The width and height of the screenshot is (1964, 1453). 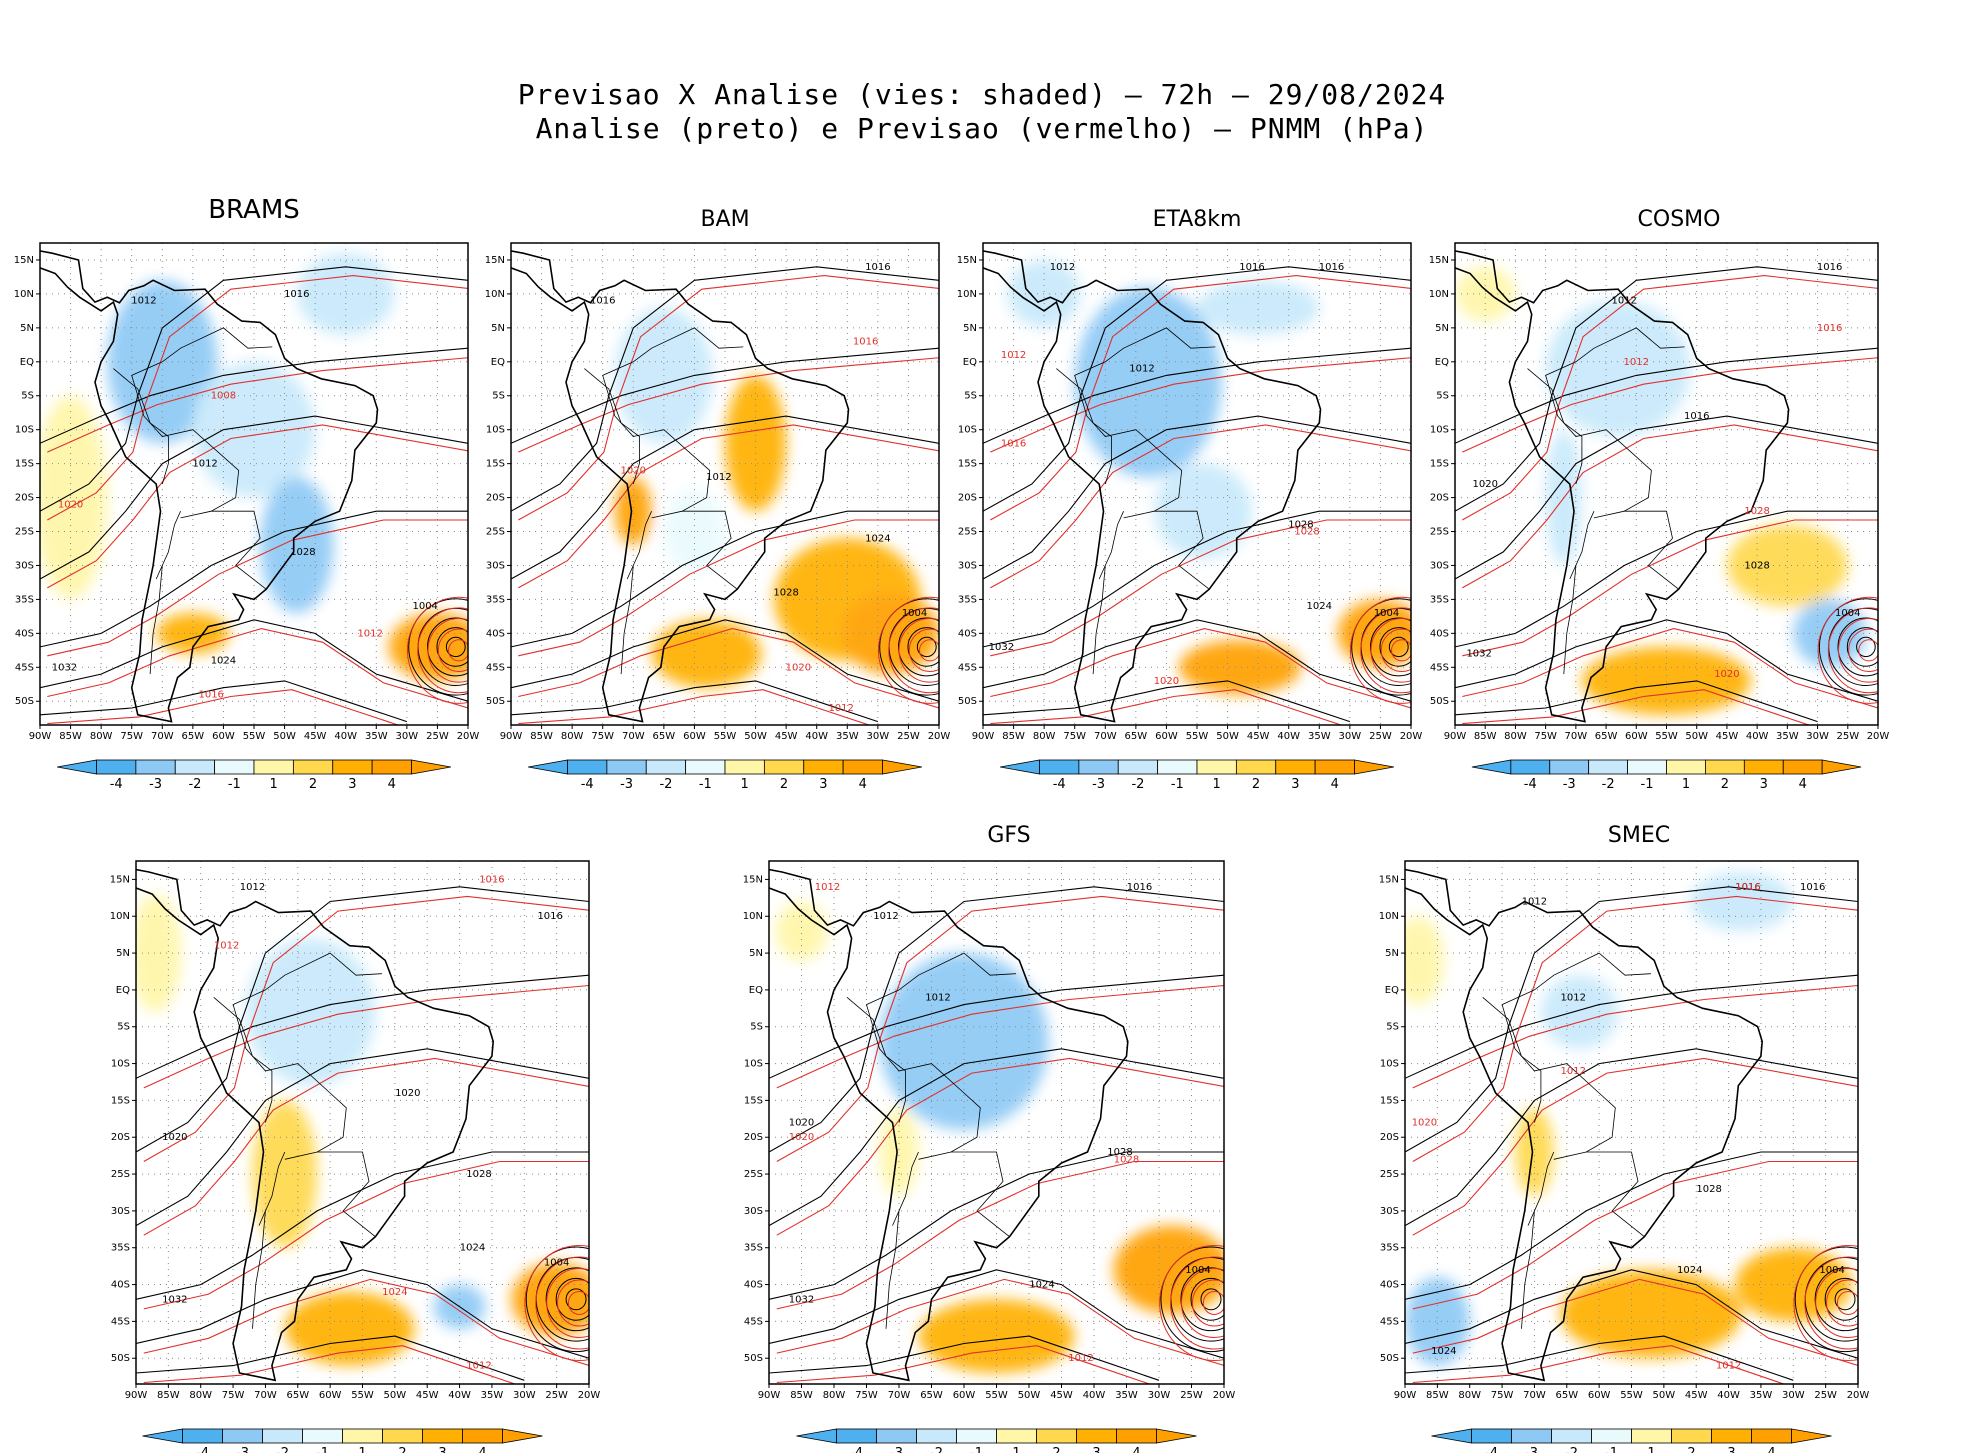 What do you see at coordinates (284, 736) in the screenshot?
I see `lon-tick-label: 50W` at bounding box center [284, 736].